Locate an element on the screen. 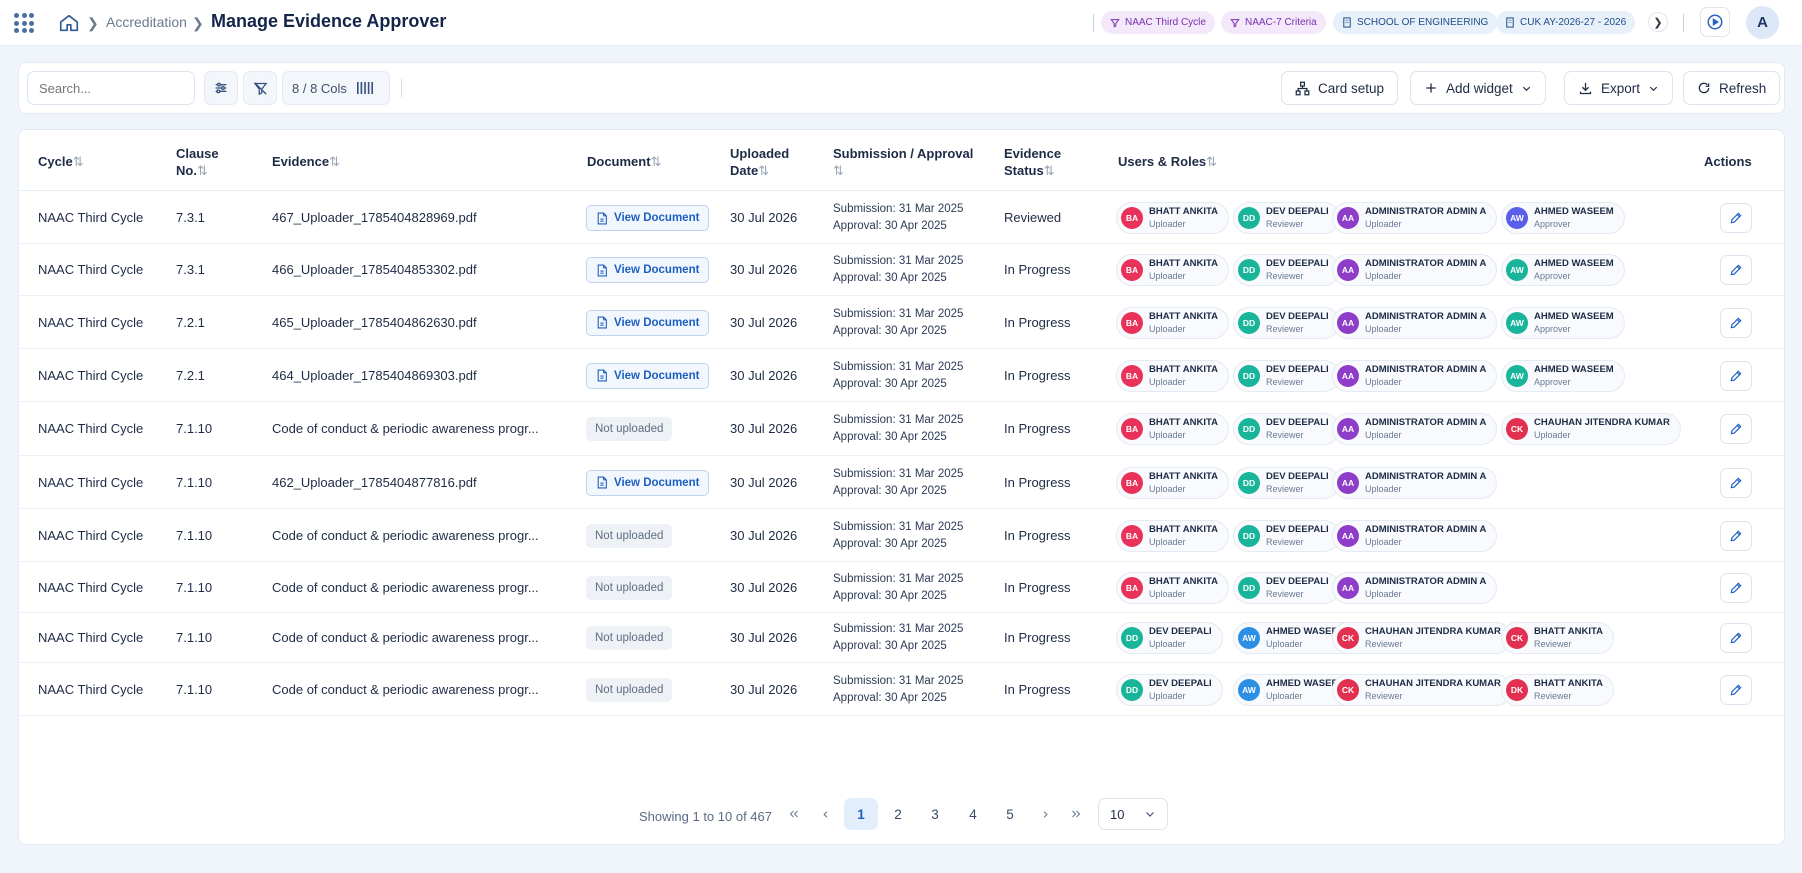 This screenshot has height=873, width=1802. column-header-evidence: Evidence⇅ is located at coordinates (306, 161).